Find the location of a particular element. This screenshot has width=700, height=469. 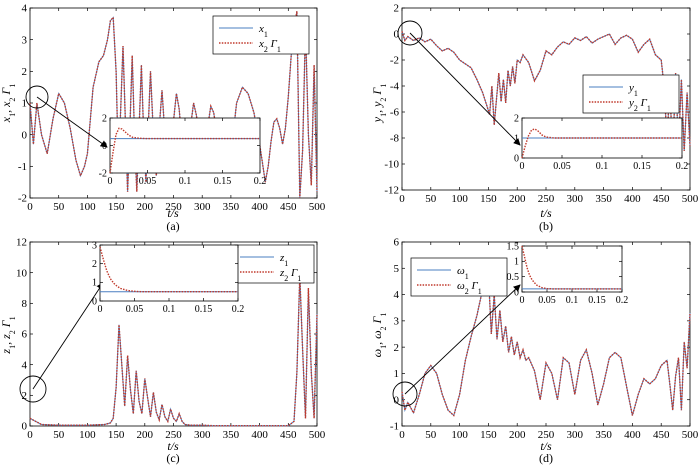

main-ytick-label: -4 is located at coordinates (395, 87).